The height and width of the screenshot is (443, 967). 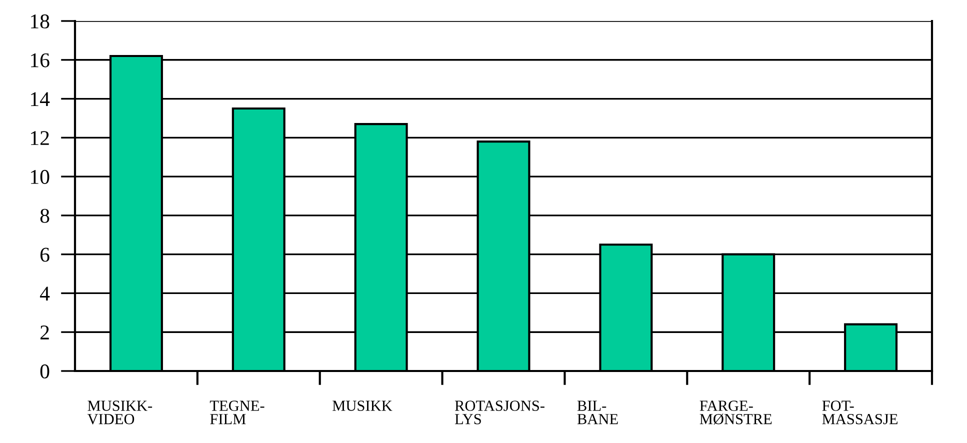 I want to click on x-tick-label: BIL- BANE, so click(x=597, y=412).